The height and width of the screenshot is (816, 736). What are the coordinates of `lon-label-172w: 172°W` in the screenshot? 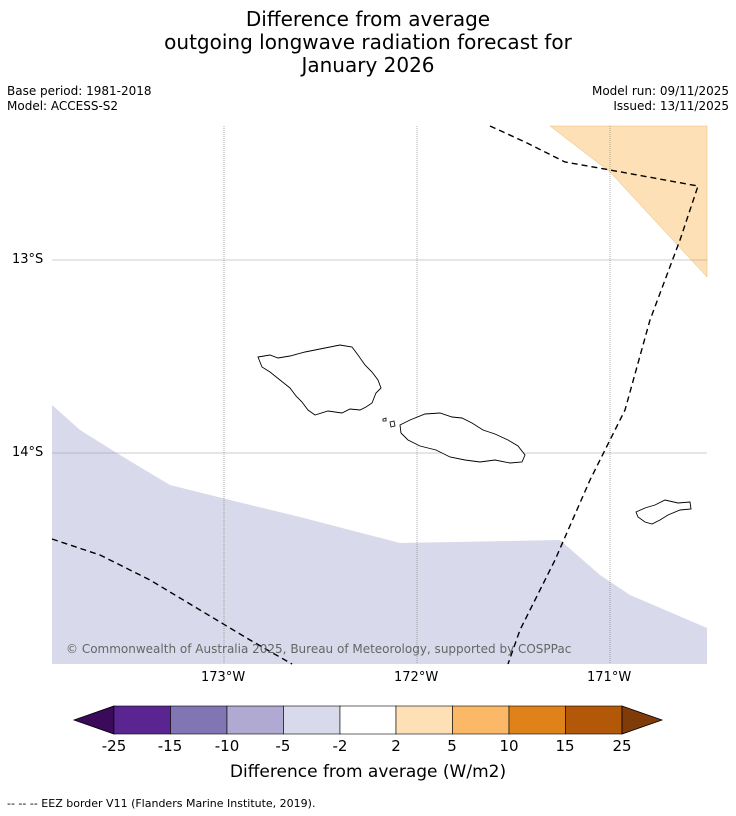 It's located at (416, 677).